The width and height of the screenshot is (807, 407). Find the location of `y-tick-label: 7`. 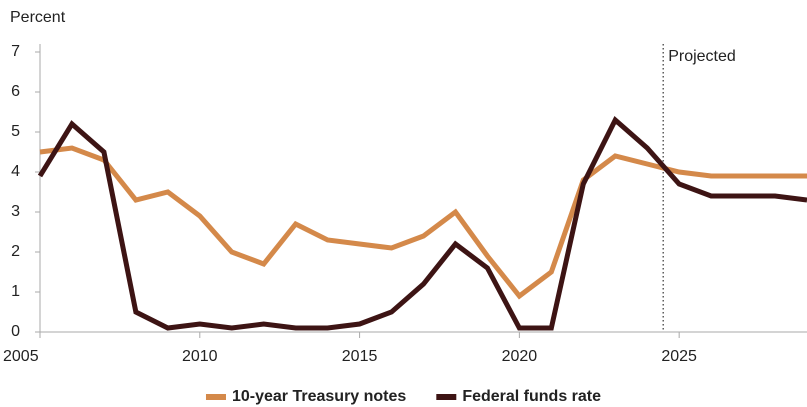

y-tick-label: 7 is located at coordinates (15, 51).